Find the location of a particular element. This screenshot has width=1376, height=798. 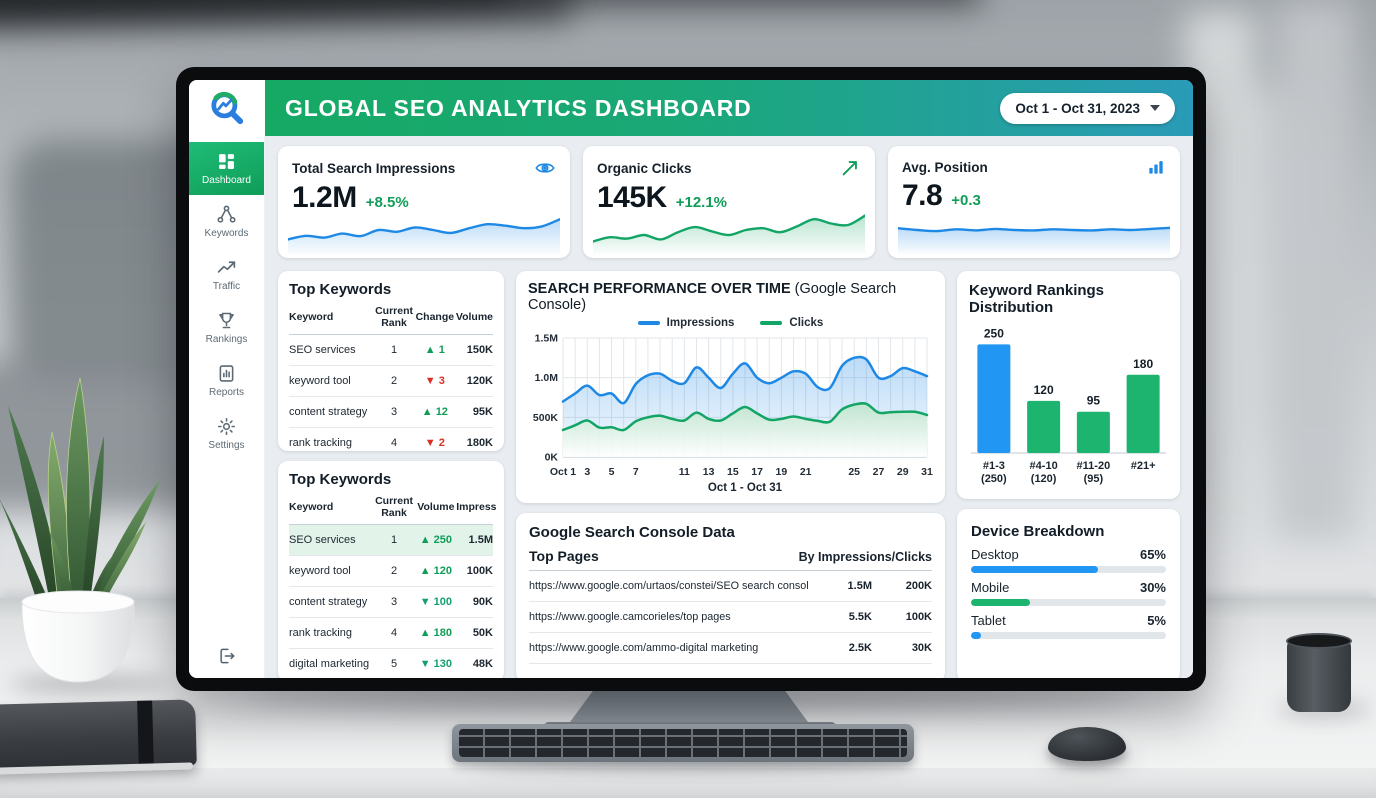

sidebar-item-label: Dashboard is located at coordinates (226, 180).